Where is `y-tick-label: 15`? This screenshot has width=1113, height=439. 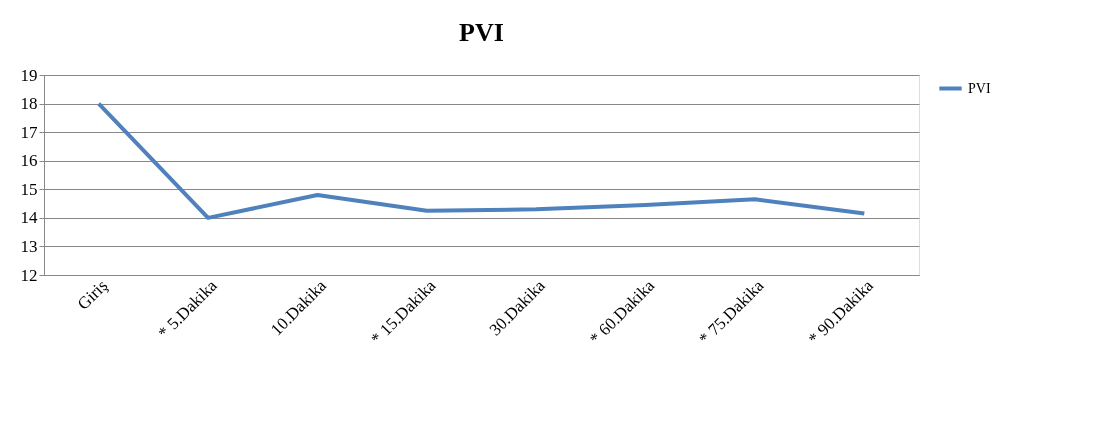 y-tick-label: 15 is located at coordinates (29, 189).